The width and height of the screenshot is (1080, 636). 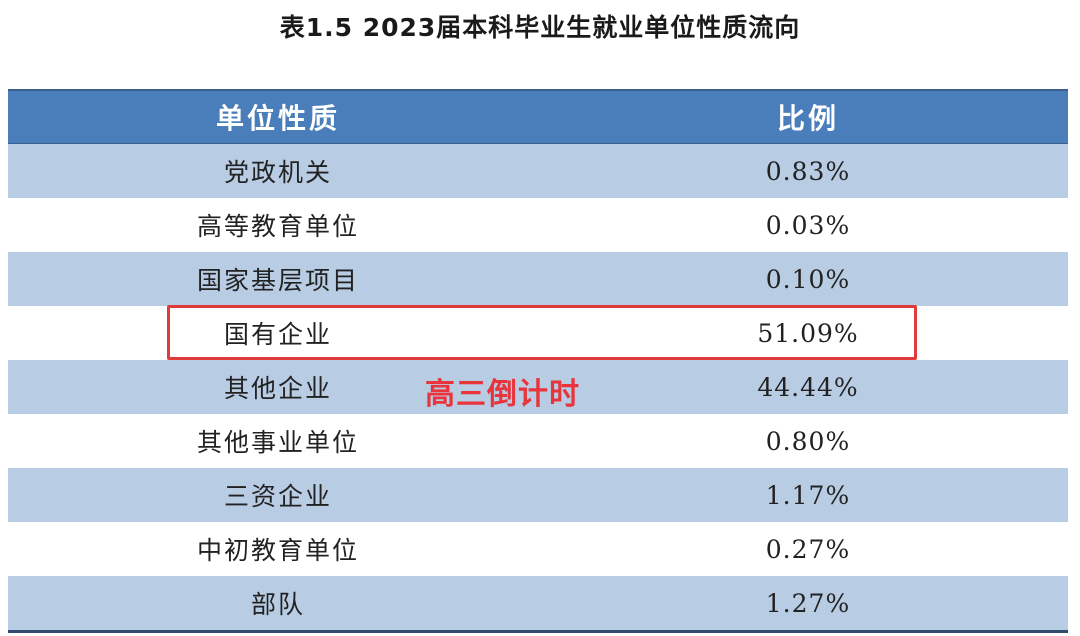 I want to click on unit-type-cell: 中初教育单位, so click(x=277, y=550).